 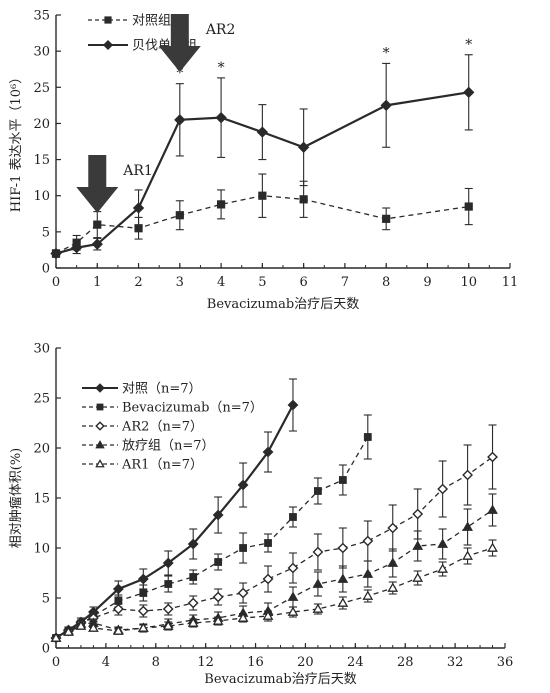 What do you see at coordinates (280, 679) in the screenshot?
I see `x-axis-label: Bevacizumab治疗后天数` at bounding box center [280, 679].